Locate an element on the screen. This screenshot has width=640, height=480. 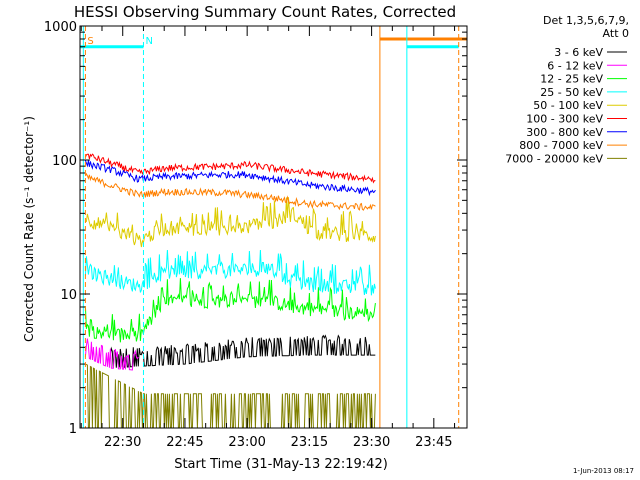
series-12-25-kev-line is located at coordinates (230, 310).